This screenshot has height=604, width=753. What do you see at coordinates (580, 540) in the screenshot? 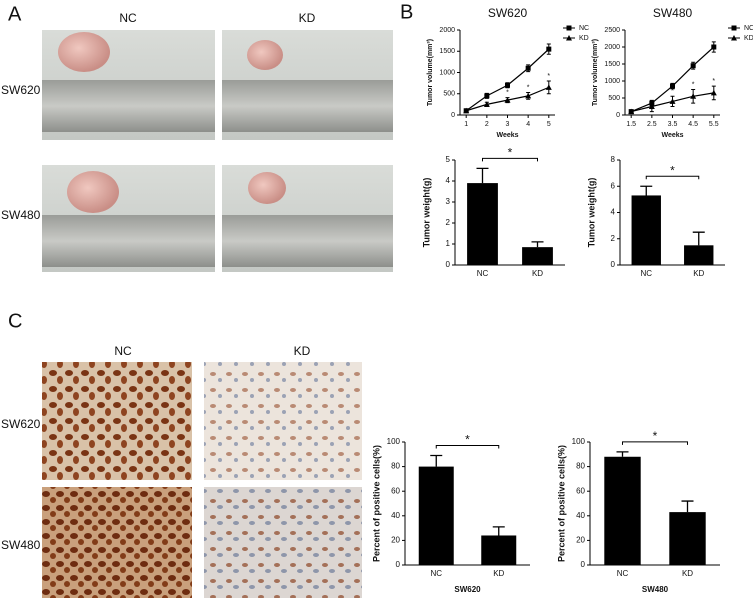
I see `y-tick-label: 20` at bounding box center [580, 540].